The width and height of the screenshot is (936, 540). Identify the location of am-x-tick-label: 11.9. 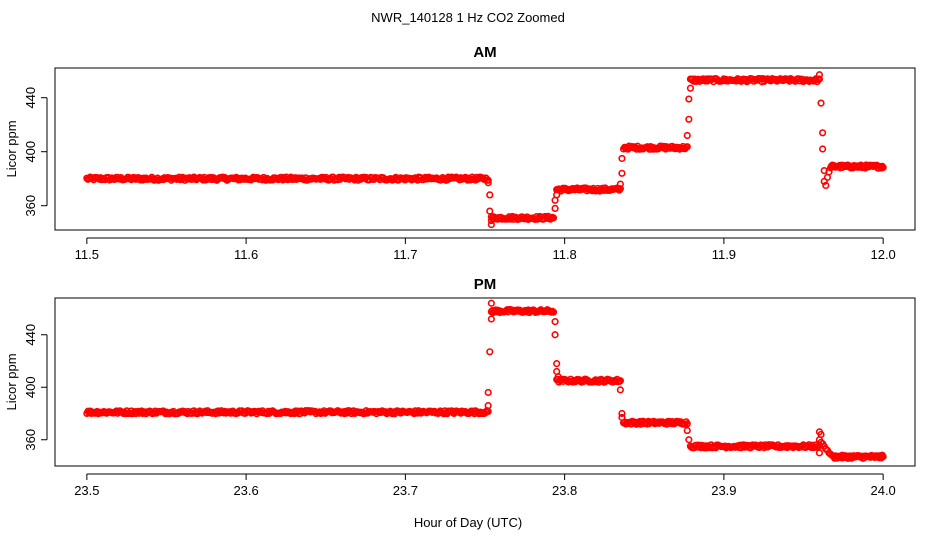
(724, 254).